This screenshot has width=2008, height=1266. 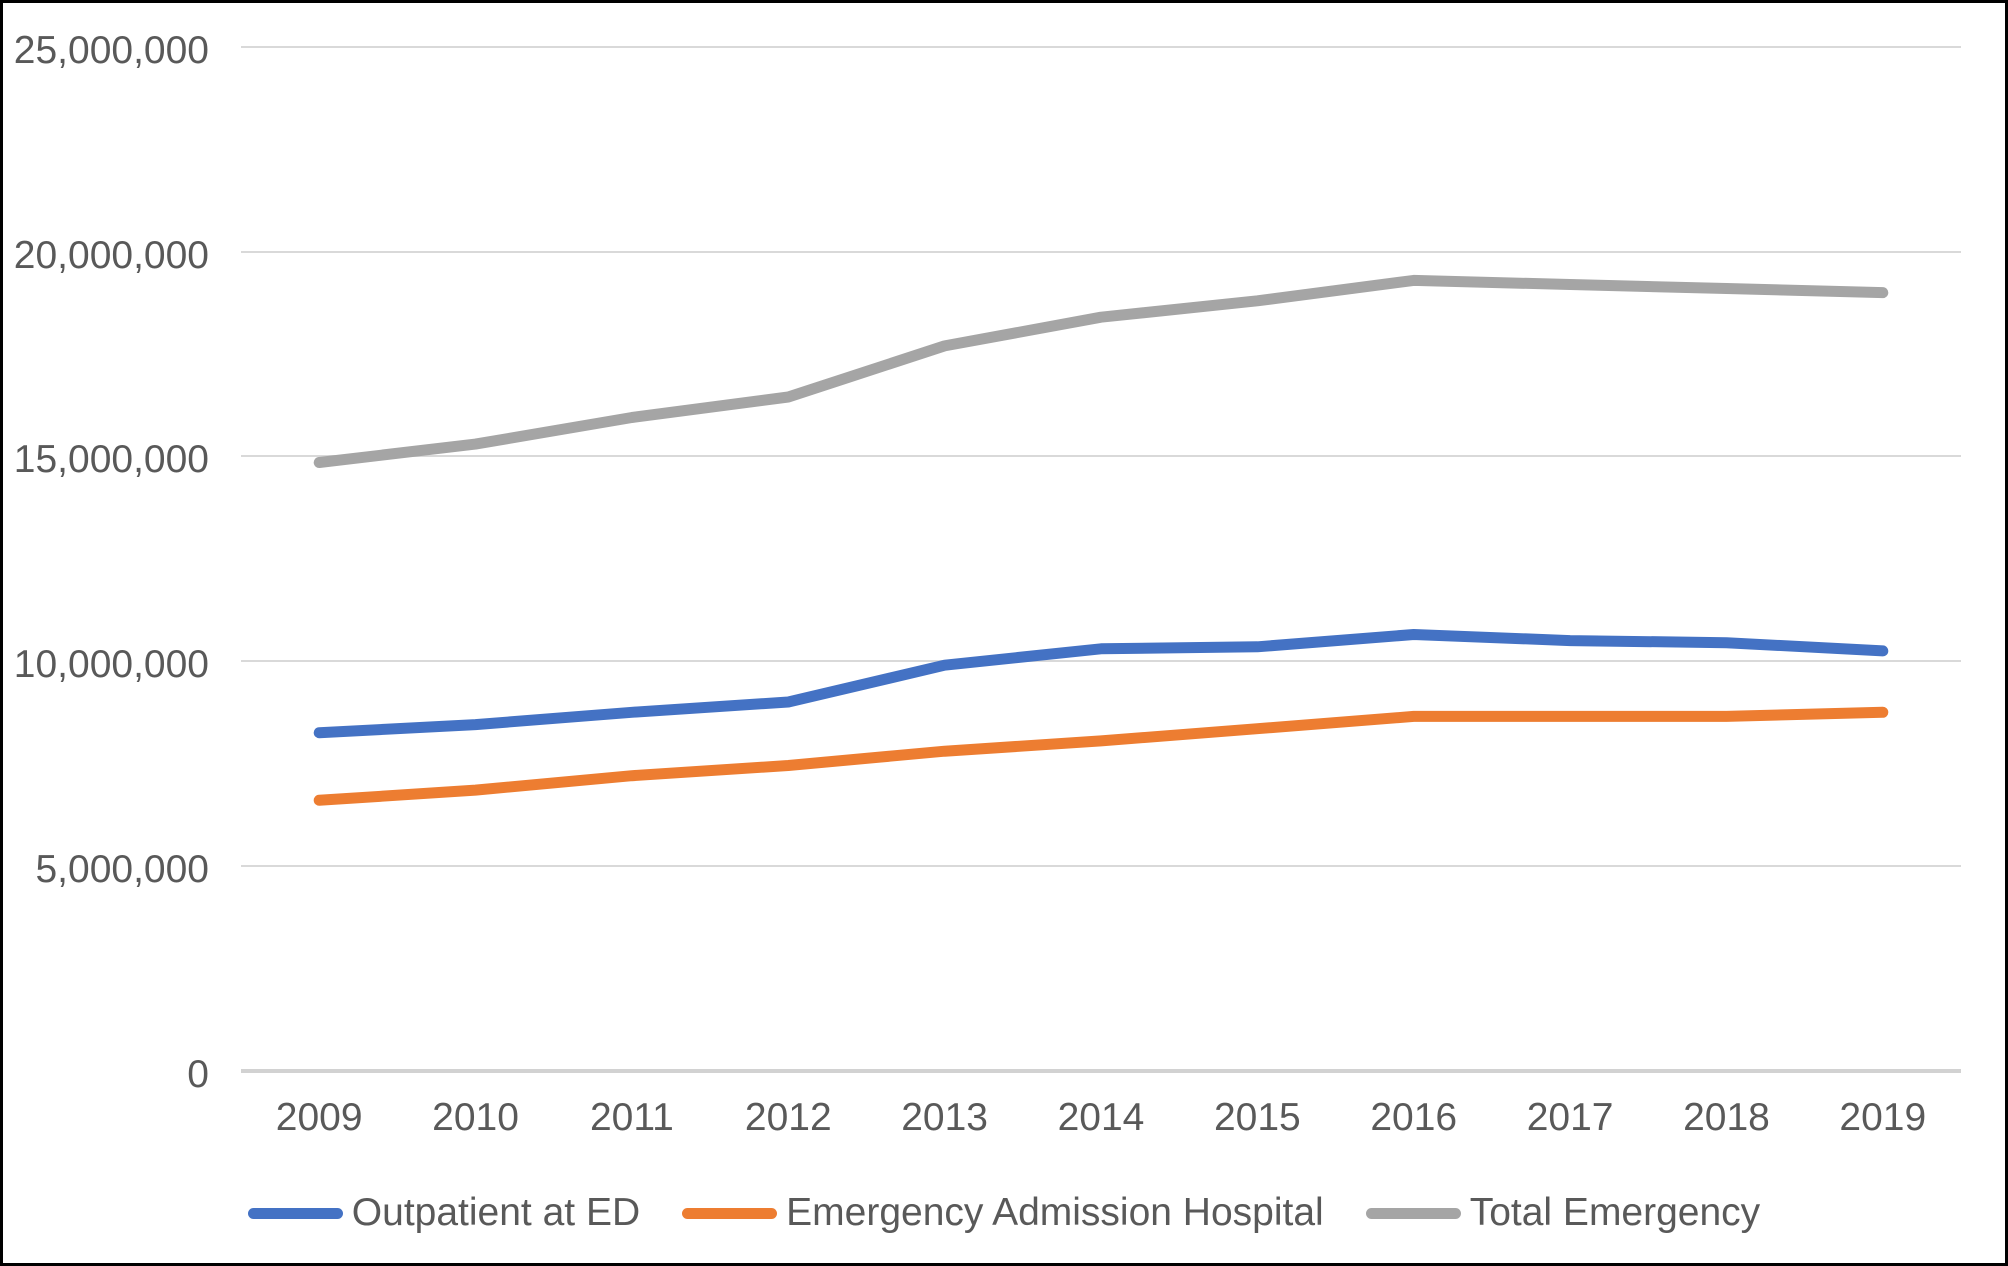 What do you see at coordinates (111, 665) in the screenshot?
I see `y-axis-tick-label: 10,000,000` at bounding box center [111, 665].